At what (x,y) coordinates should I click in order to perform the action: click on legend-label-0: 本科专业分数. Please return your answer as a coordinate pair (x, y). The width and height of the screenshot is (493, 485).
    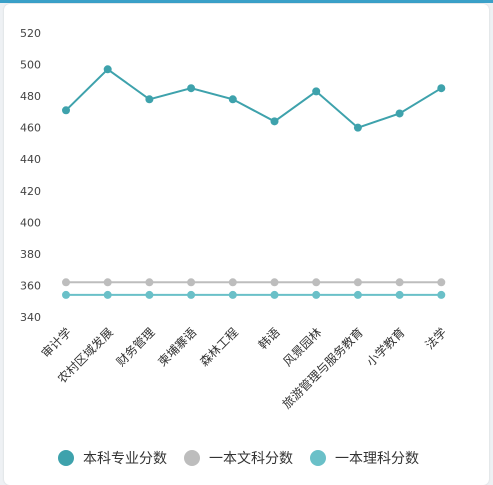
    Looking at the image, I should click on (125, 459).